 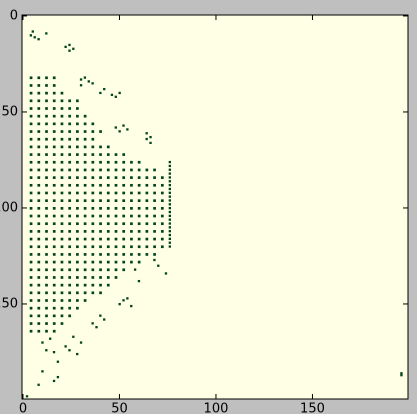 What do you see at coordinates (119, 408) in the screenshot?
I see `x-tick-label: 50` at bounding box center [119, 408].